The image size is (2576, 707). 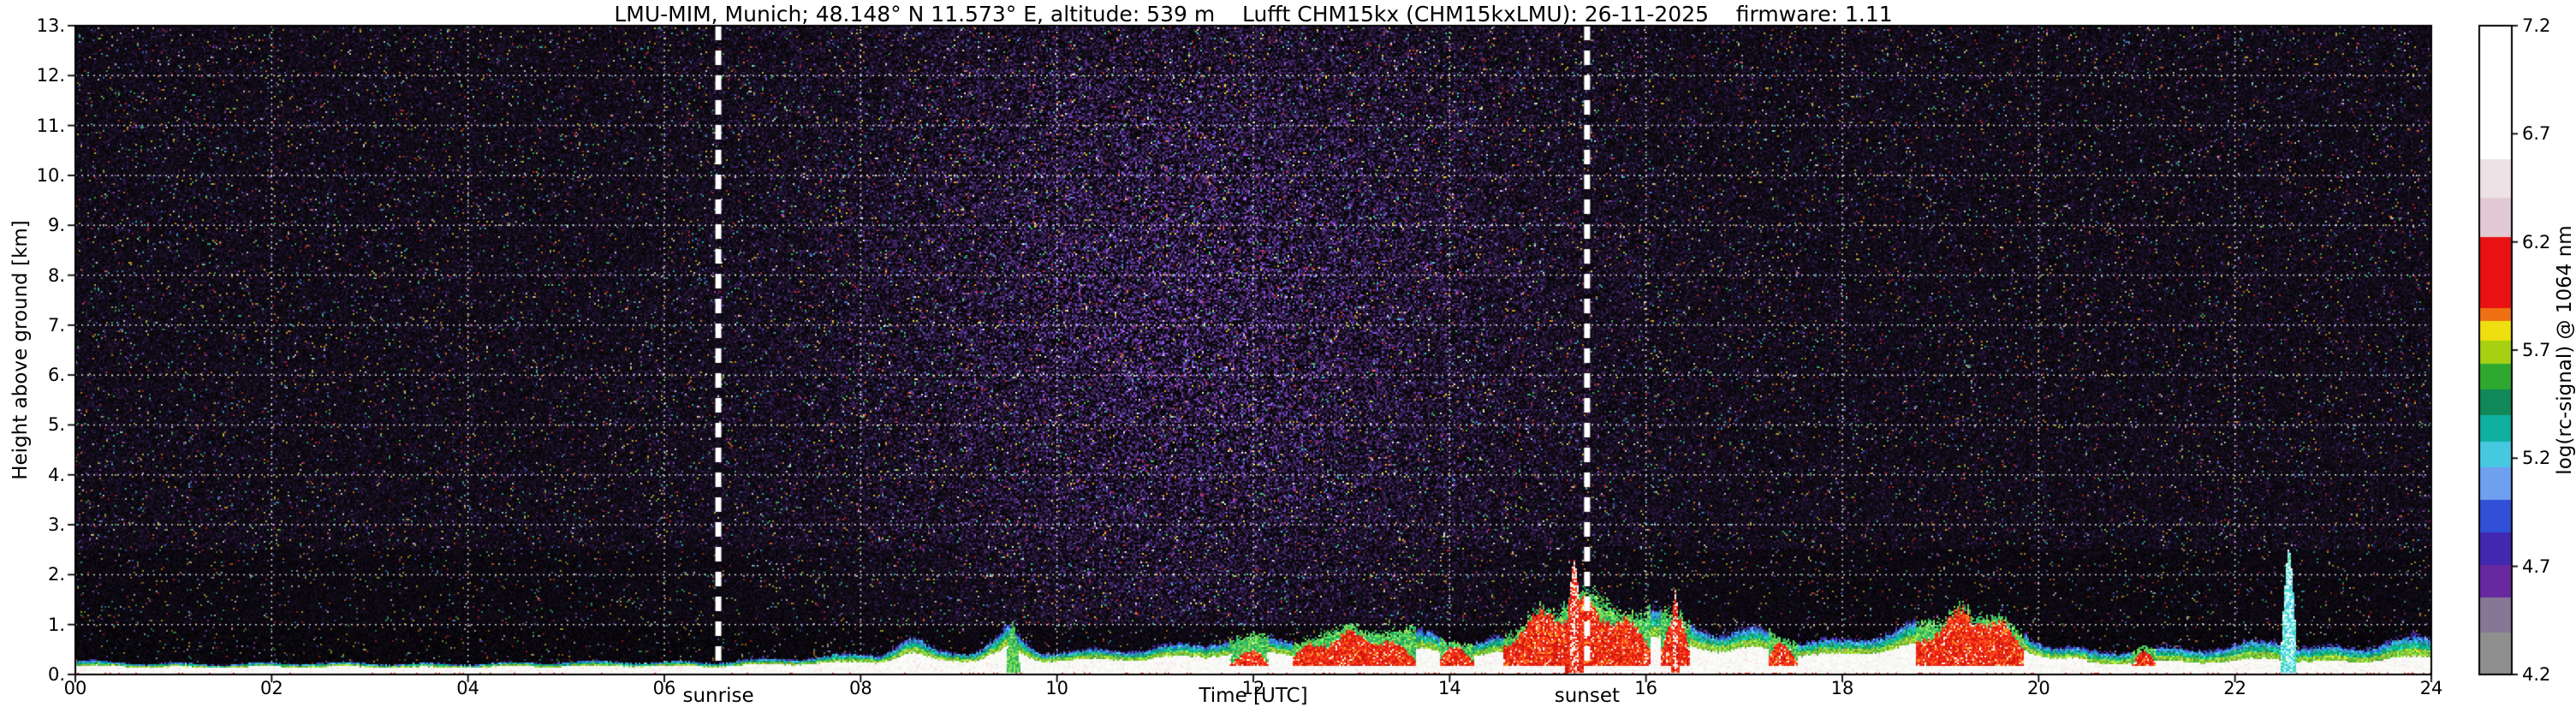 What do you see at coordinates (56, 474) in the screenshot?
I see `y-tick-label: 4.` at bounding box center [56, 474].